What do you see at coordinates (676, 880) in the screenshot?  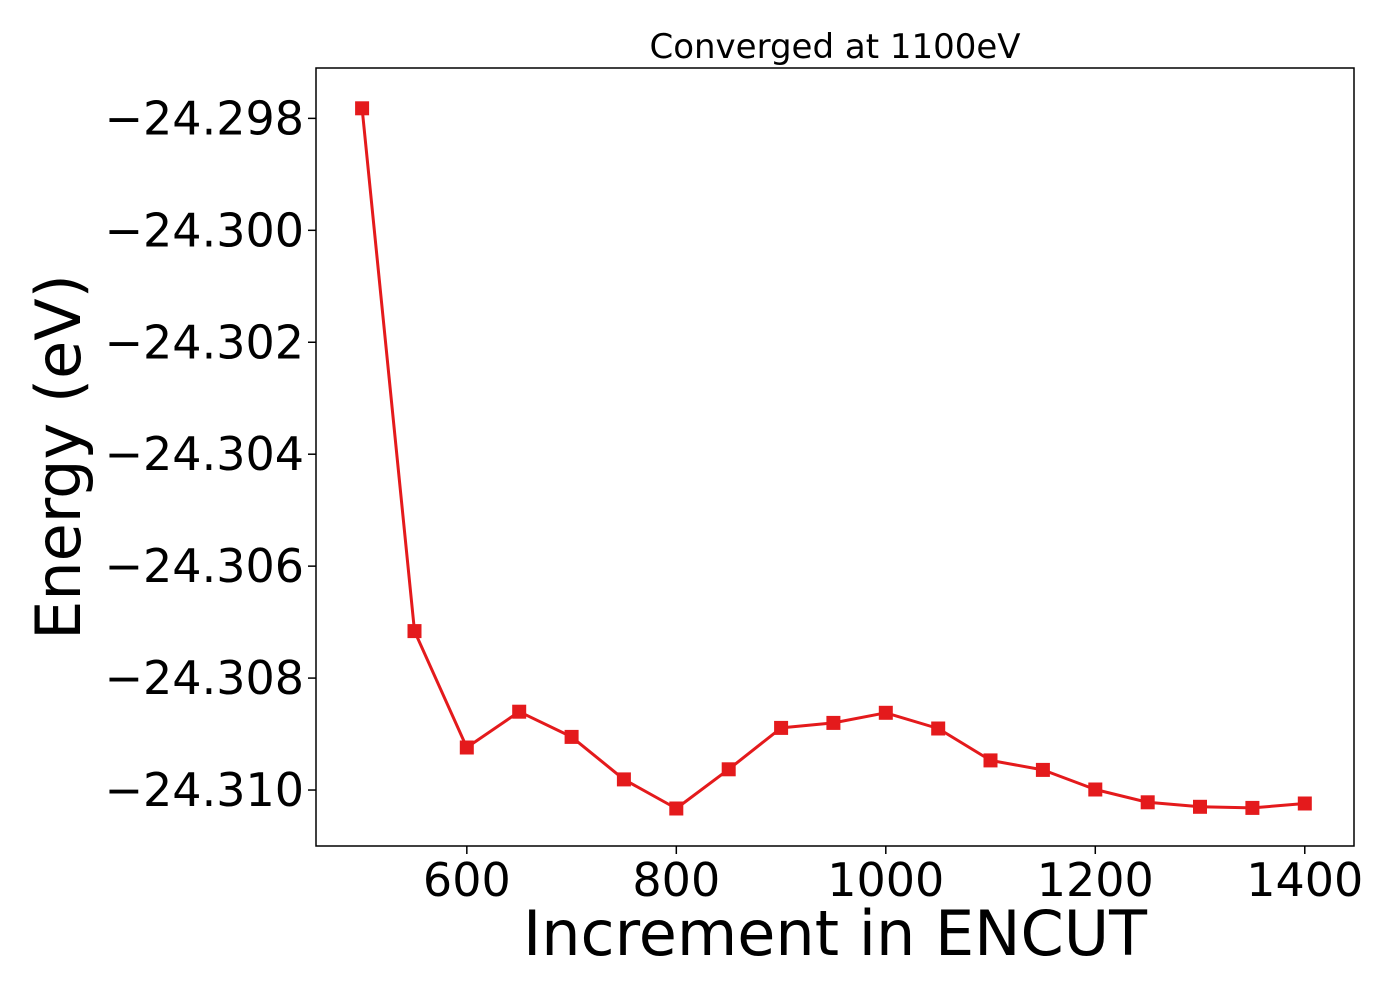 I see `x-tick-label: 800` at bounding box center [676, 880].